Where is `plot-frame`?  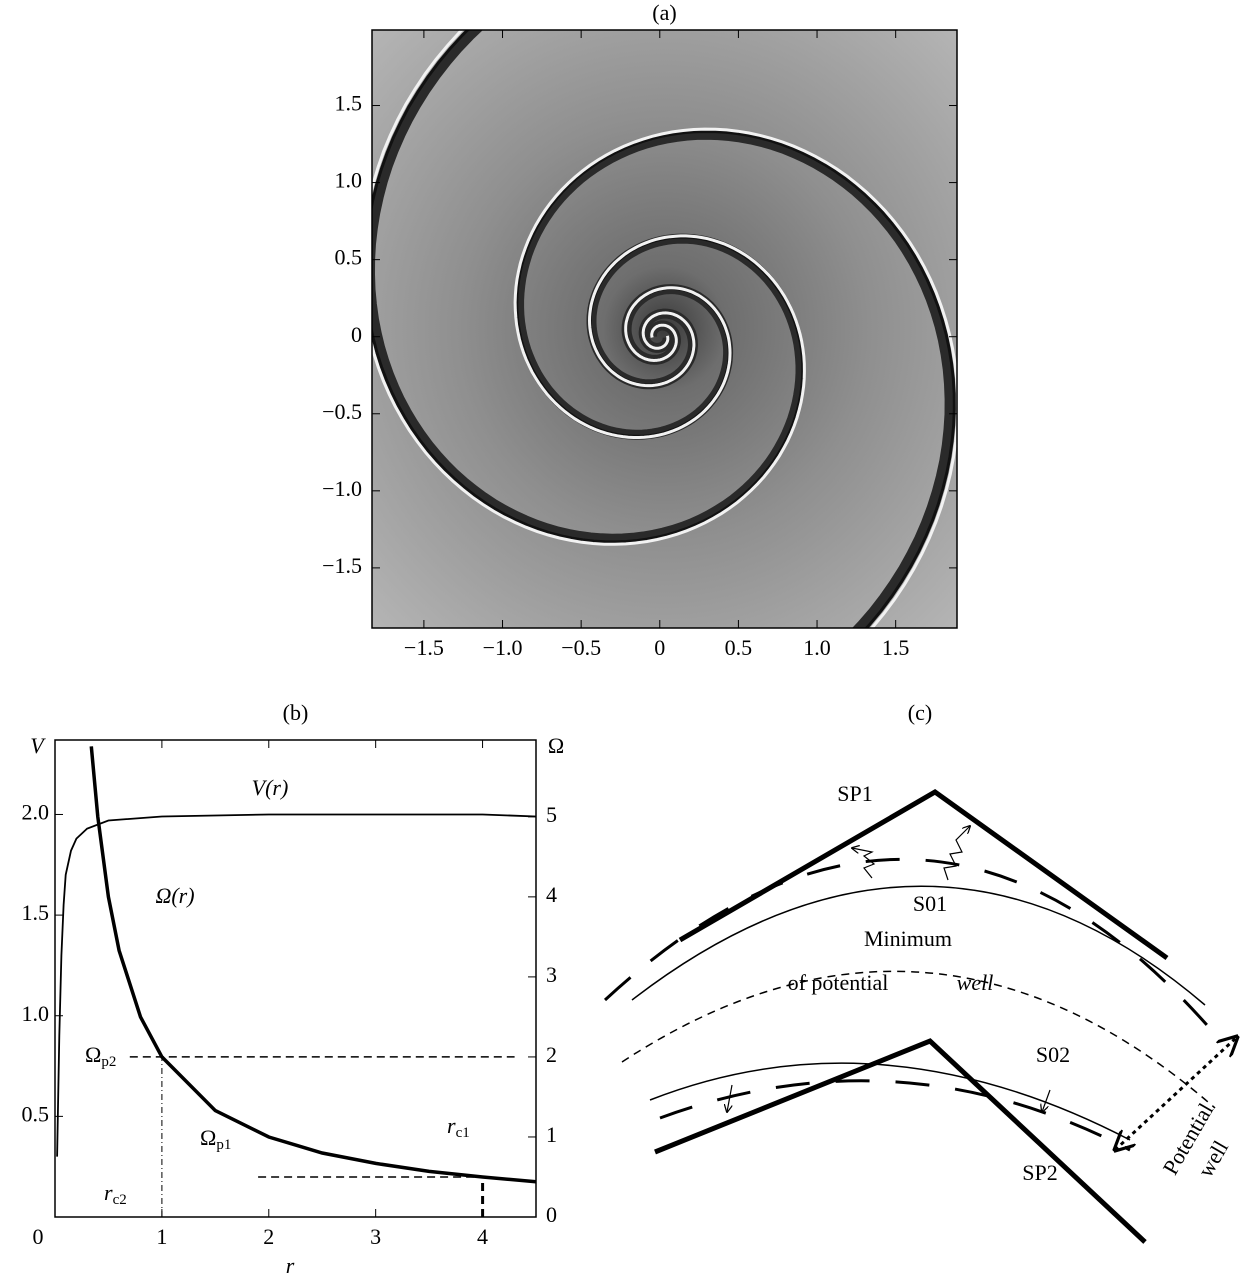 plot-frame is located at coordinates (295, 978).